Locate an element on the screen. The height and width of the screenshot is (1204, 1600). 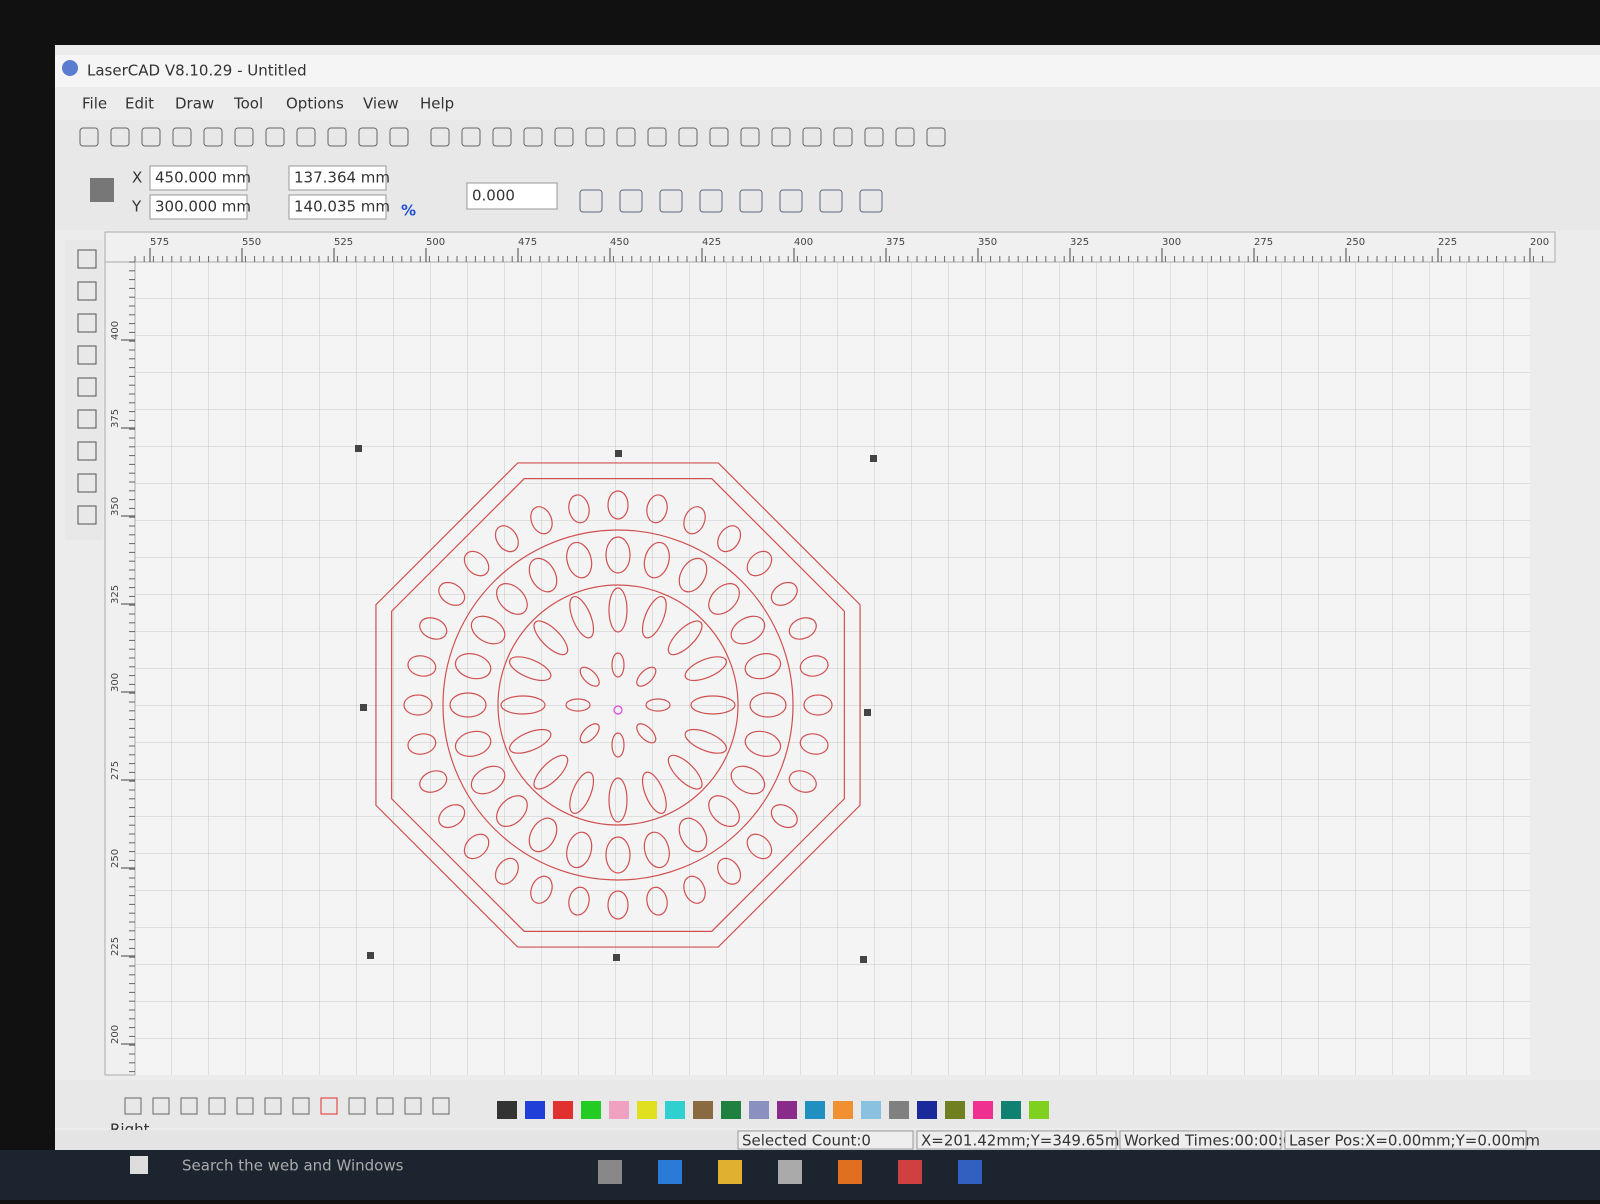
mandala is located at coordinates (618, 705).